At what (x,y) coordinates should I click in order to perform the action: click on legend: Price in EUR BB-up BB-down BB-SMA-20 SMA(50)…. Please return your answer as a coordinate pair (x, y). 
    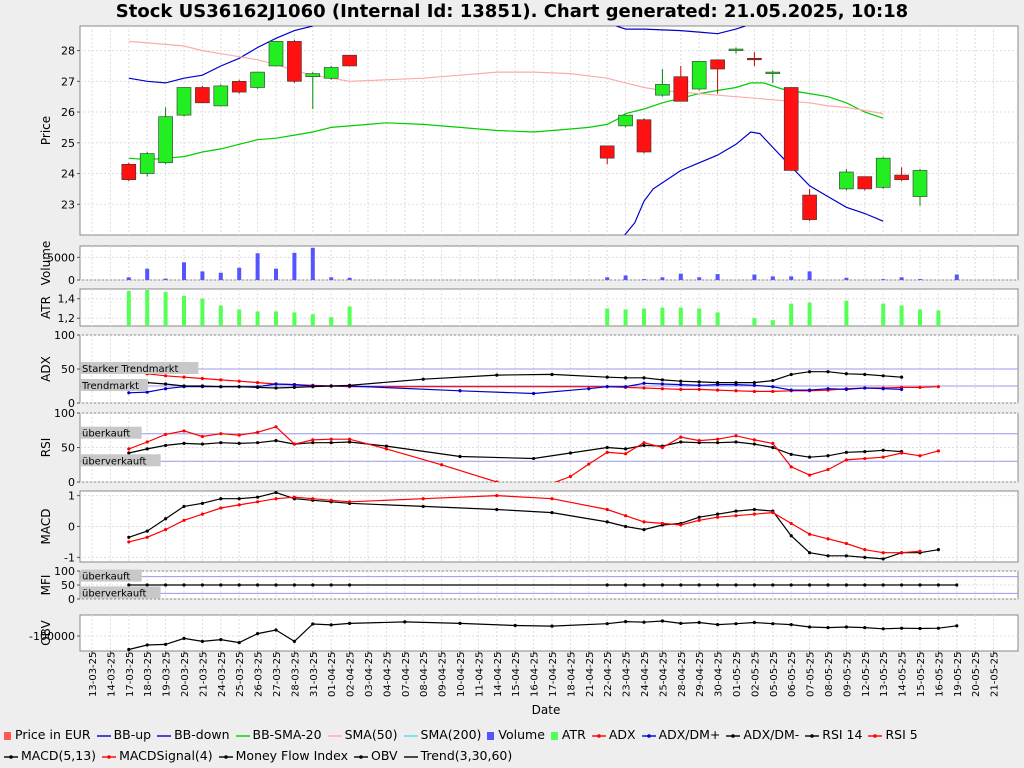
    Looking at the image, I should click on (512, 745).